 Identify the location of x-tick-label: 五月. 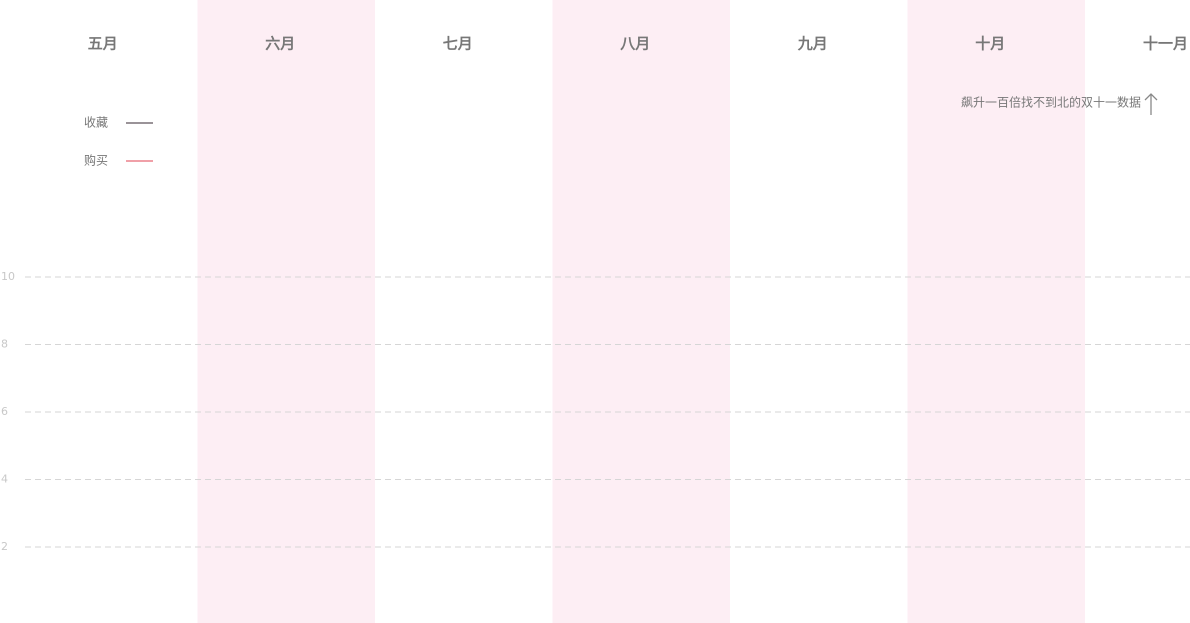
(103, 44).